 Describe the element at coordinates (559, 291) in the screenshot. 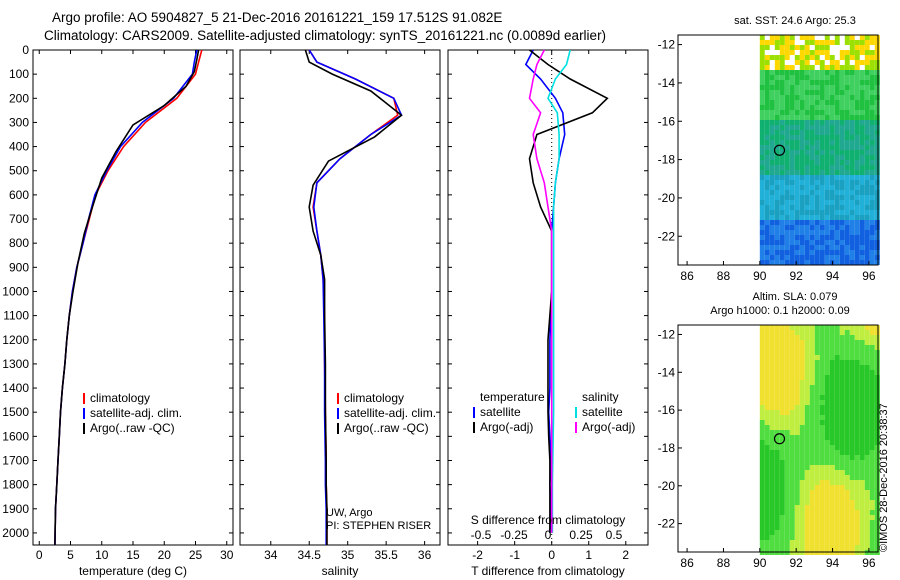

I see `difference-series-line` at that location.